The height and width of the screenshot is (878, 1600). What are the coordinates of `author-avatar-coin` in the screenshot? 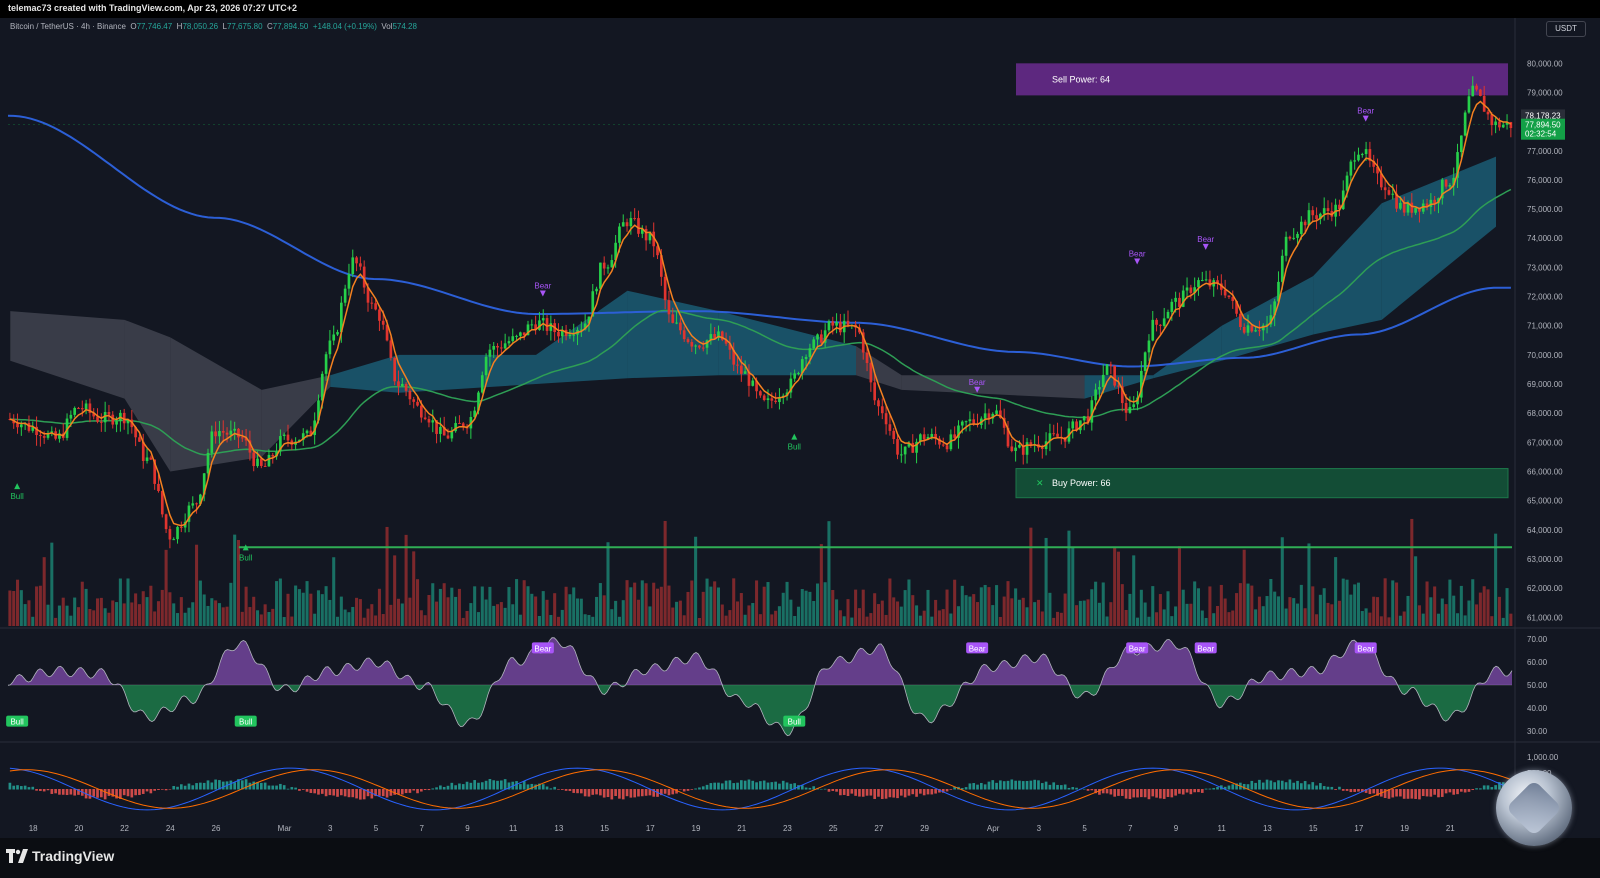 It's located at (1534, 808).